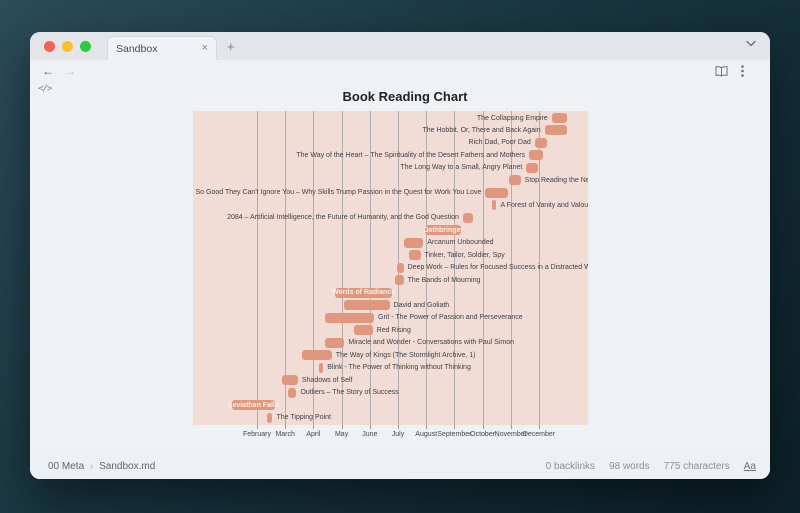 This screenshot has height=513, width=800. Describe the element at coordinates (400, 46) in the screenshot. I see `tab-bar: Sandbox × +` at that location.